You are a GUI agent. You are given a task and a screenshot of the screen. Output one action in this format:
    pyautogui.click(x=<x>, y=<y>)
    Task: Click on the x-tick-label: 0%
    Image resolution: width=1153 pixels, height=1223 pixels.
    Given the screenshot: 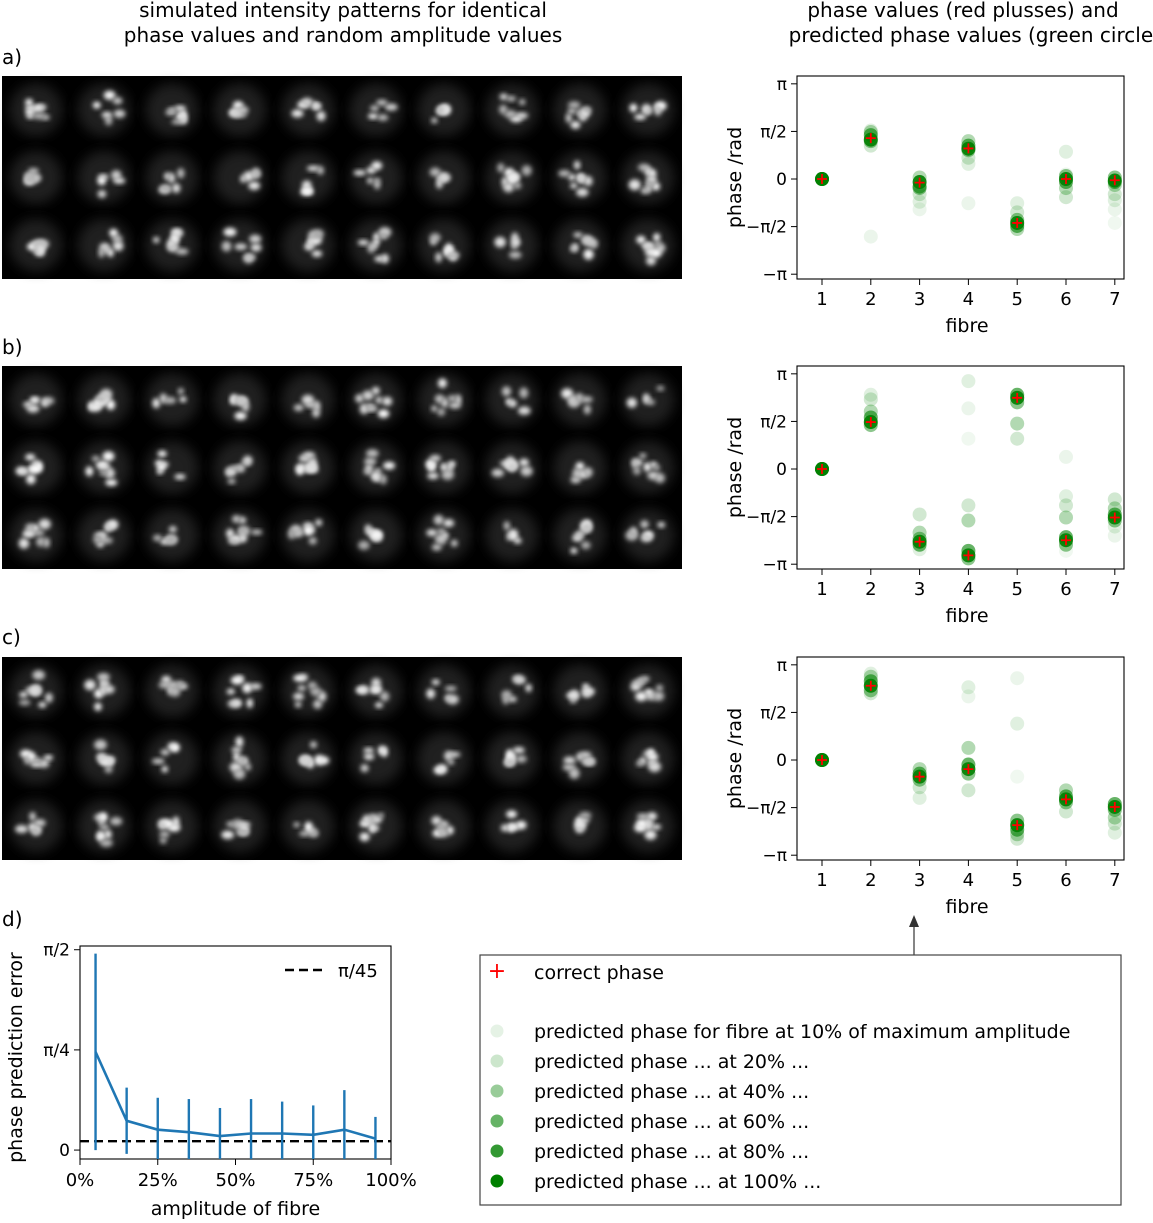 What is the action you would take?
    pyautogui.click(x=80, y=1180)
    